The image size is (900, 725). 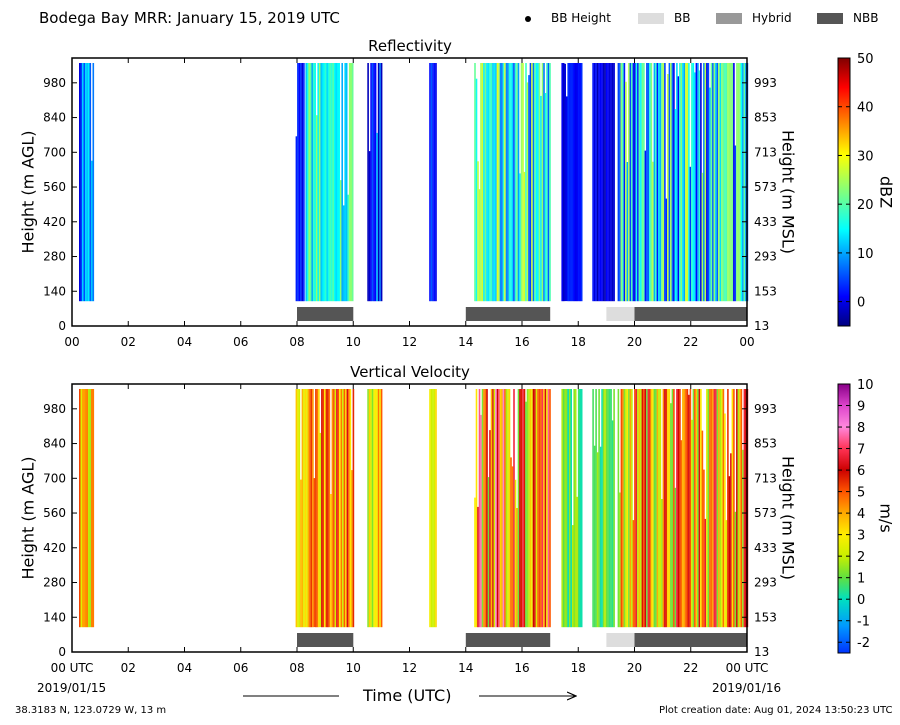 I want to click on velocity-echo-period, so click(x=87, y=508).